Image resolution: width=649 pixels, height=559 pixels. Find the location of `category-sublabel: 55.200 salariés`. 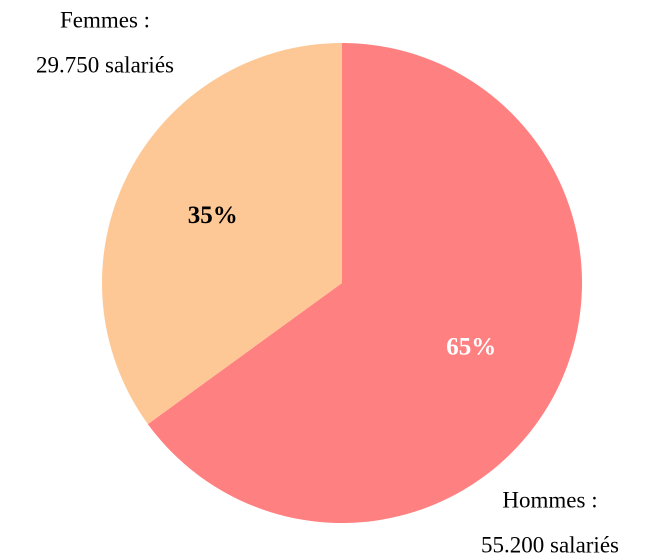

category-sublabel: 55.200 salariés is located at coordinates (550, 544).